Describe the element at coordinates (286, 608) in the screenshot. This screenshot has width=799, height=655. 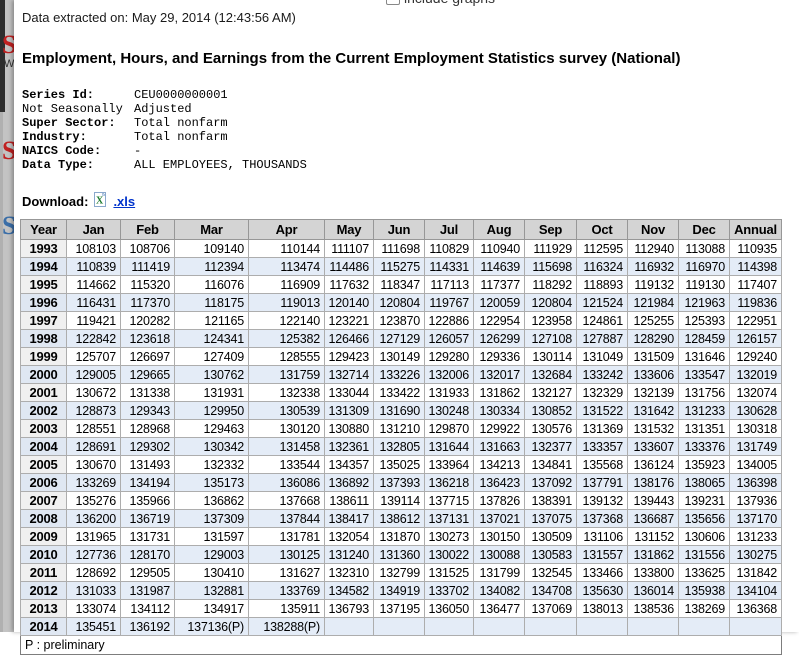
I see `data-cell: 135911` at that location.